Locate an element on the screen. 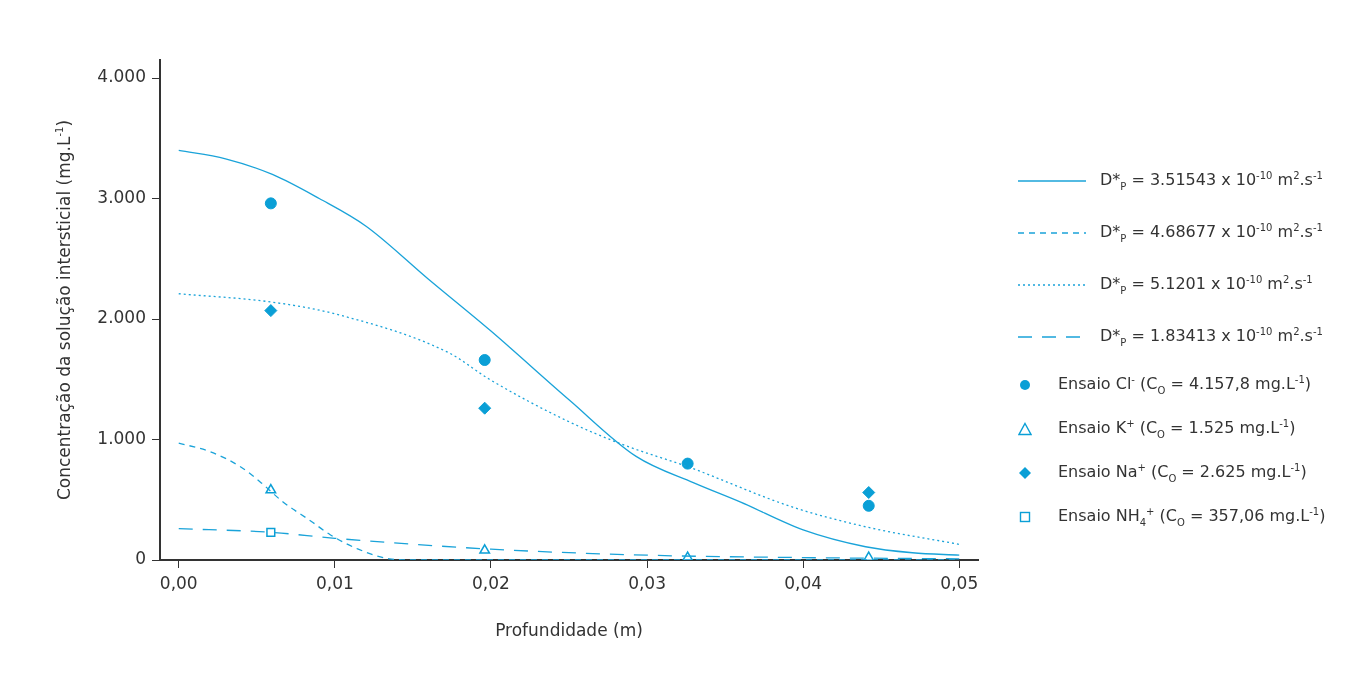 The width and height of the screenshot is (1358, 676). legend-label: D*$_{P}$ = 1.83413 x 10$^{-10}$ m$^{2}$.s$^{-1}$ is located at coordinates (1211, 337).